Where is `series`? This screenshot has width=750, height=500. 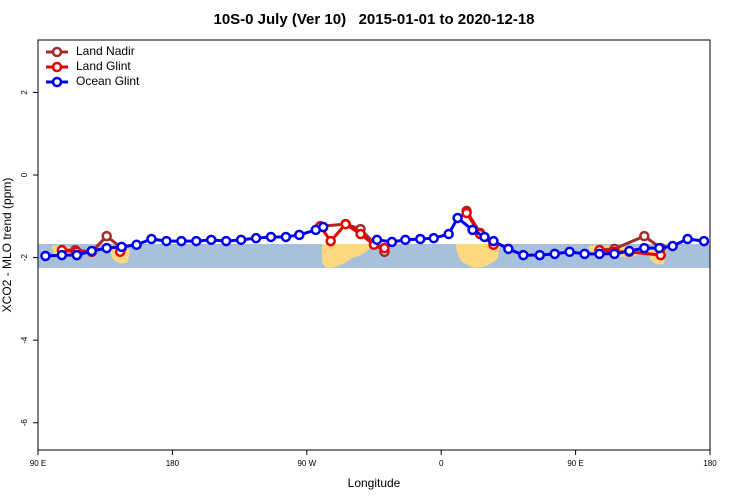 series is located at coordinates (375, 237).